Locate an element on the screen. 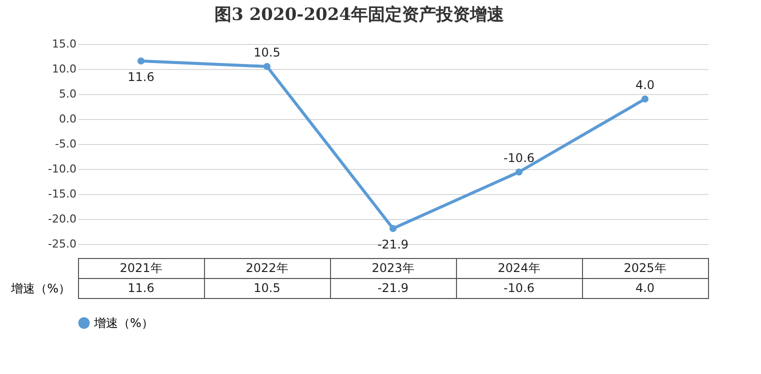  x-tick-label: 2025年 is located at coordinates (645, 268).